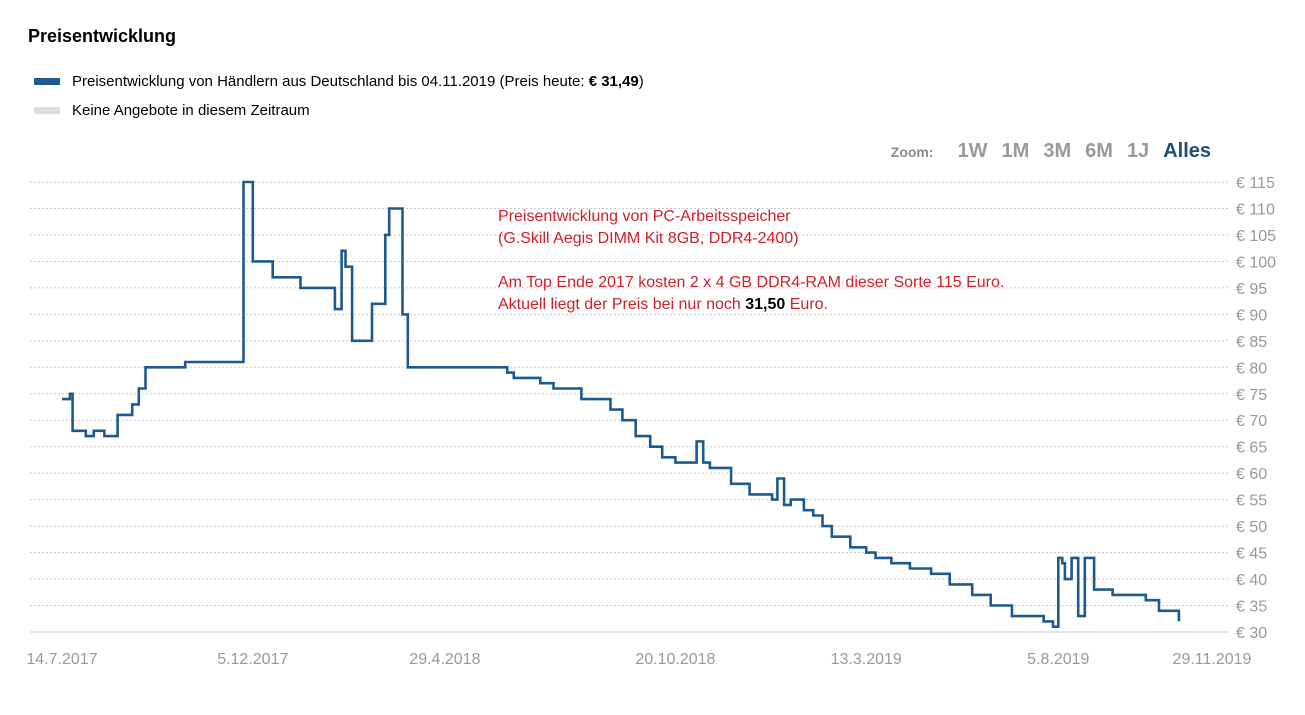 This screenshot has height=715, width=1305. What do you see at coordinates (1251, 289) in the screenshot?
I see `y-tick-label: € 95` at bounding box center [1251, 289].